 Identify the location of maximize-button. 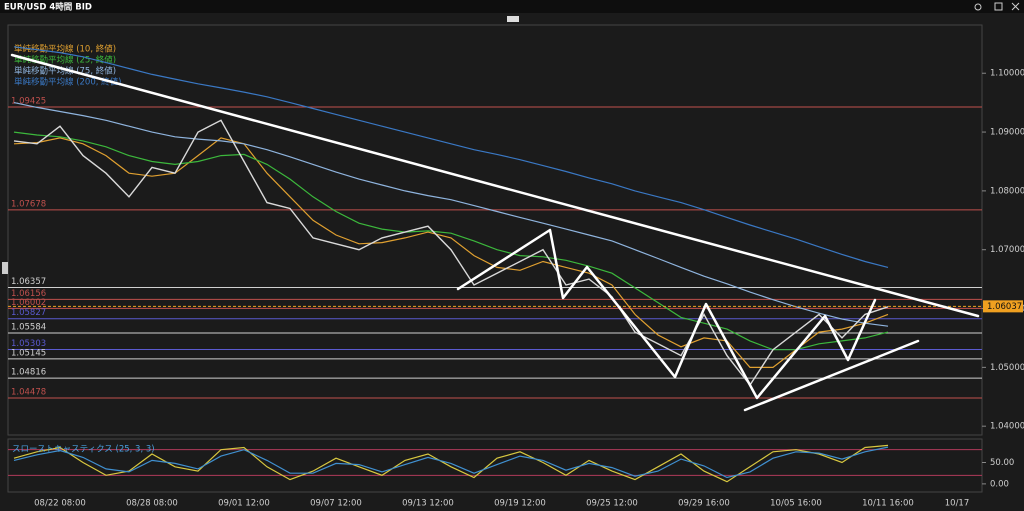
(998, 6).